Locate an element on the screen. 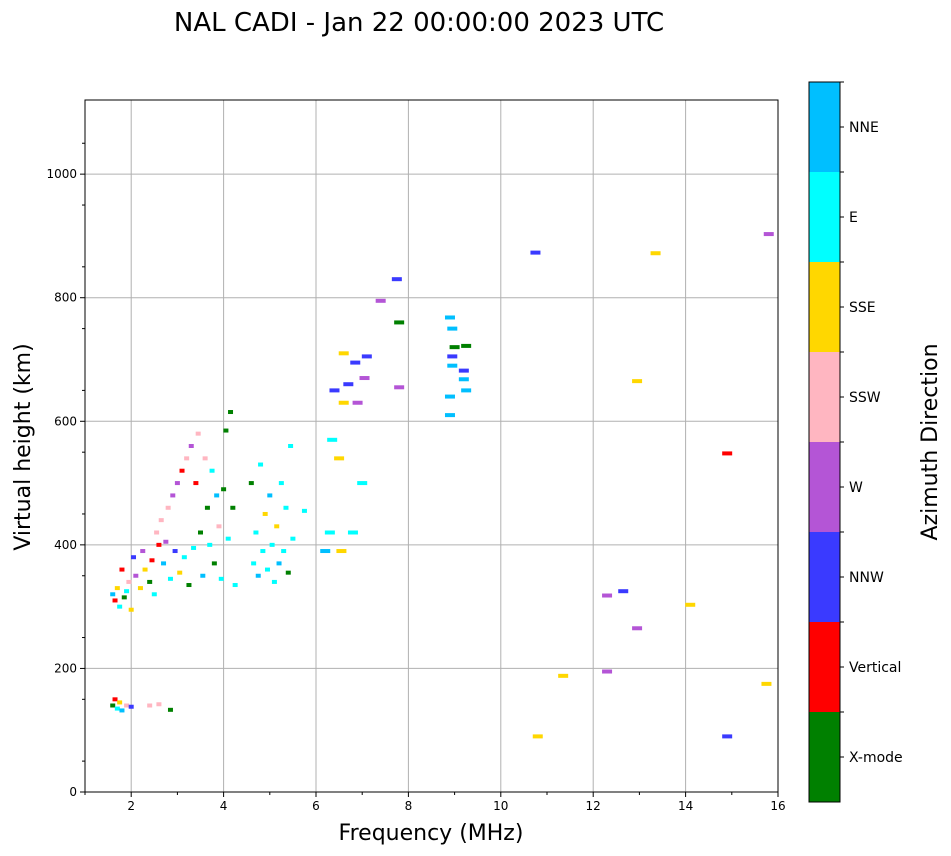  colorbar-tick-label: SSW is located at coordinates (865, 398).